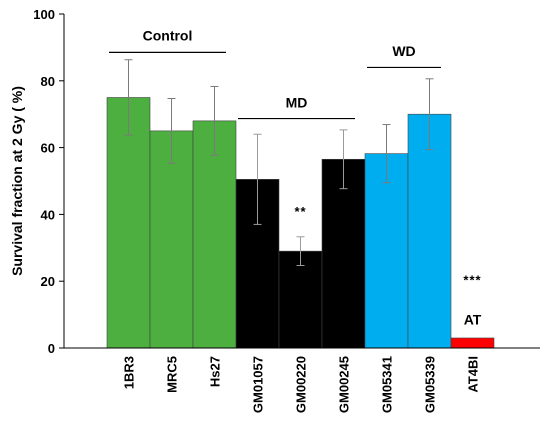 The image size is (550, 427). I want to click on annotation-label: AT, so click(473, 320).